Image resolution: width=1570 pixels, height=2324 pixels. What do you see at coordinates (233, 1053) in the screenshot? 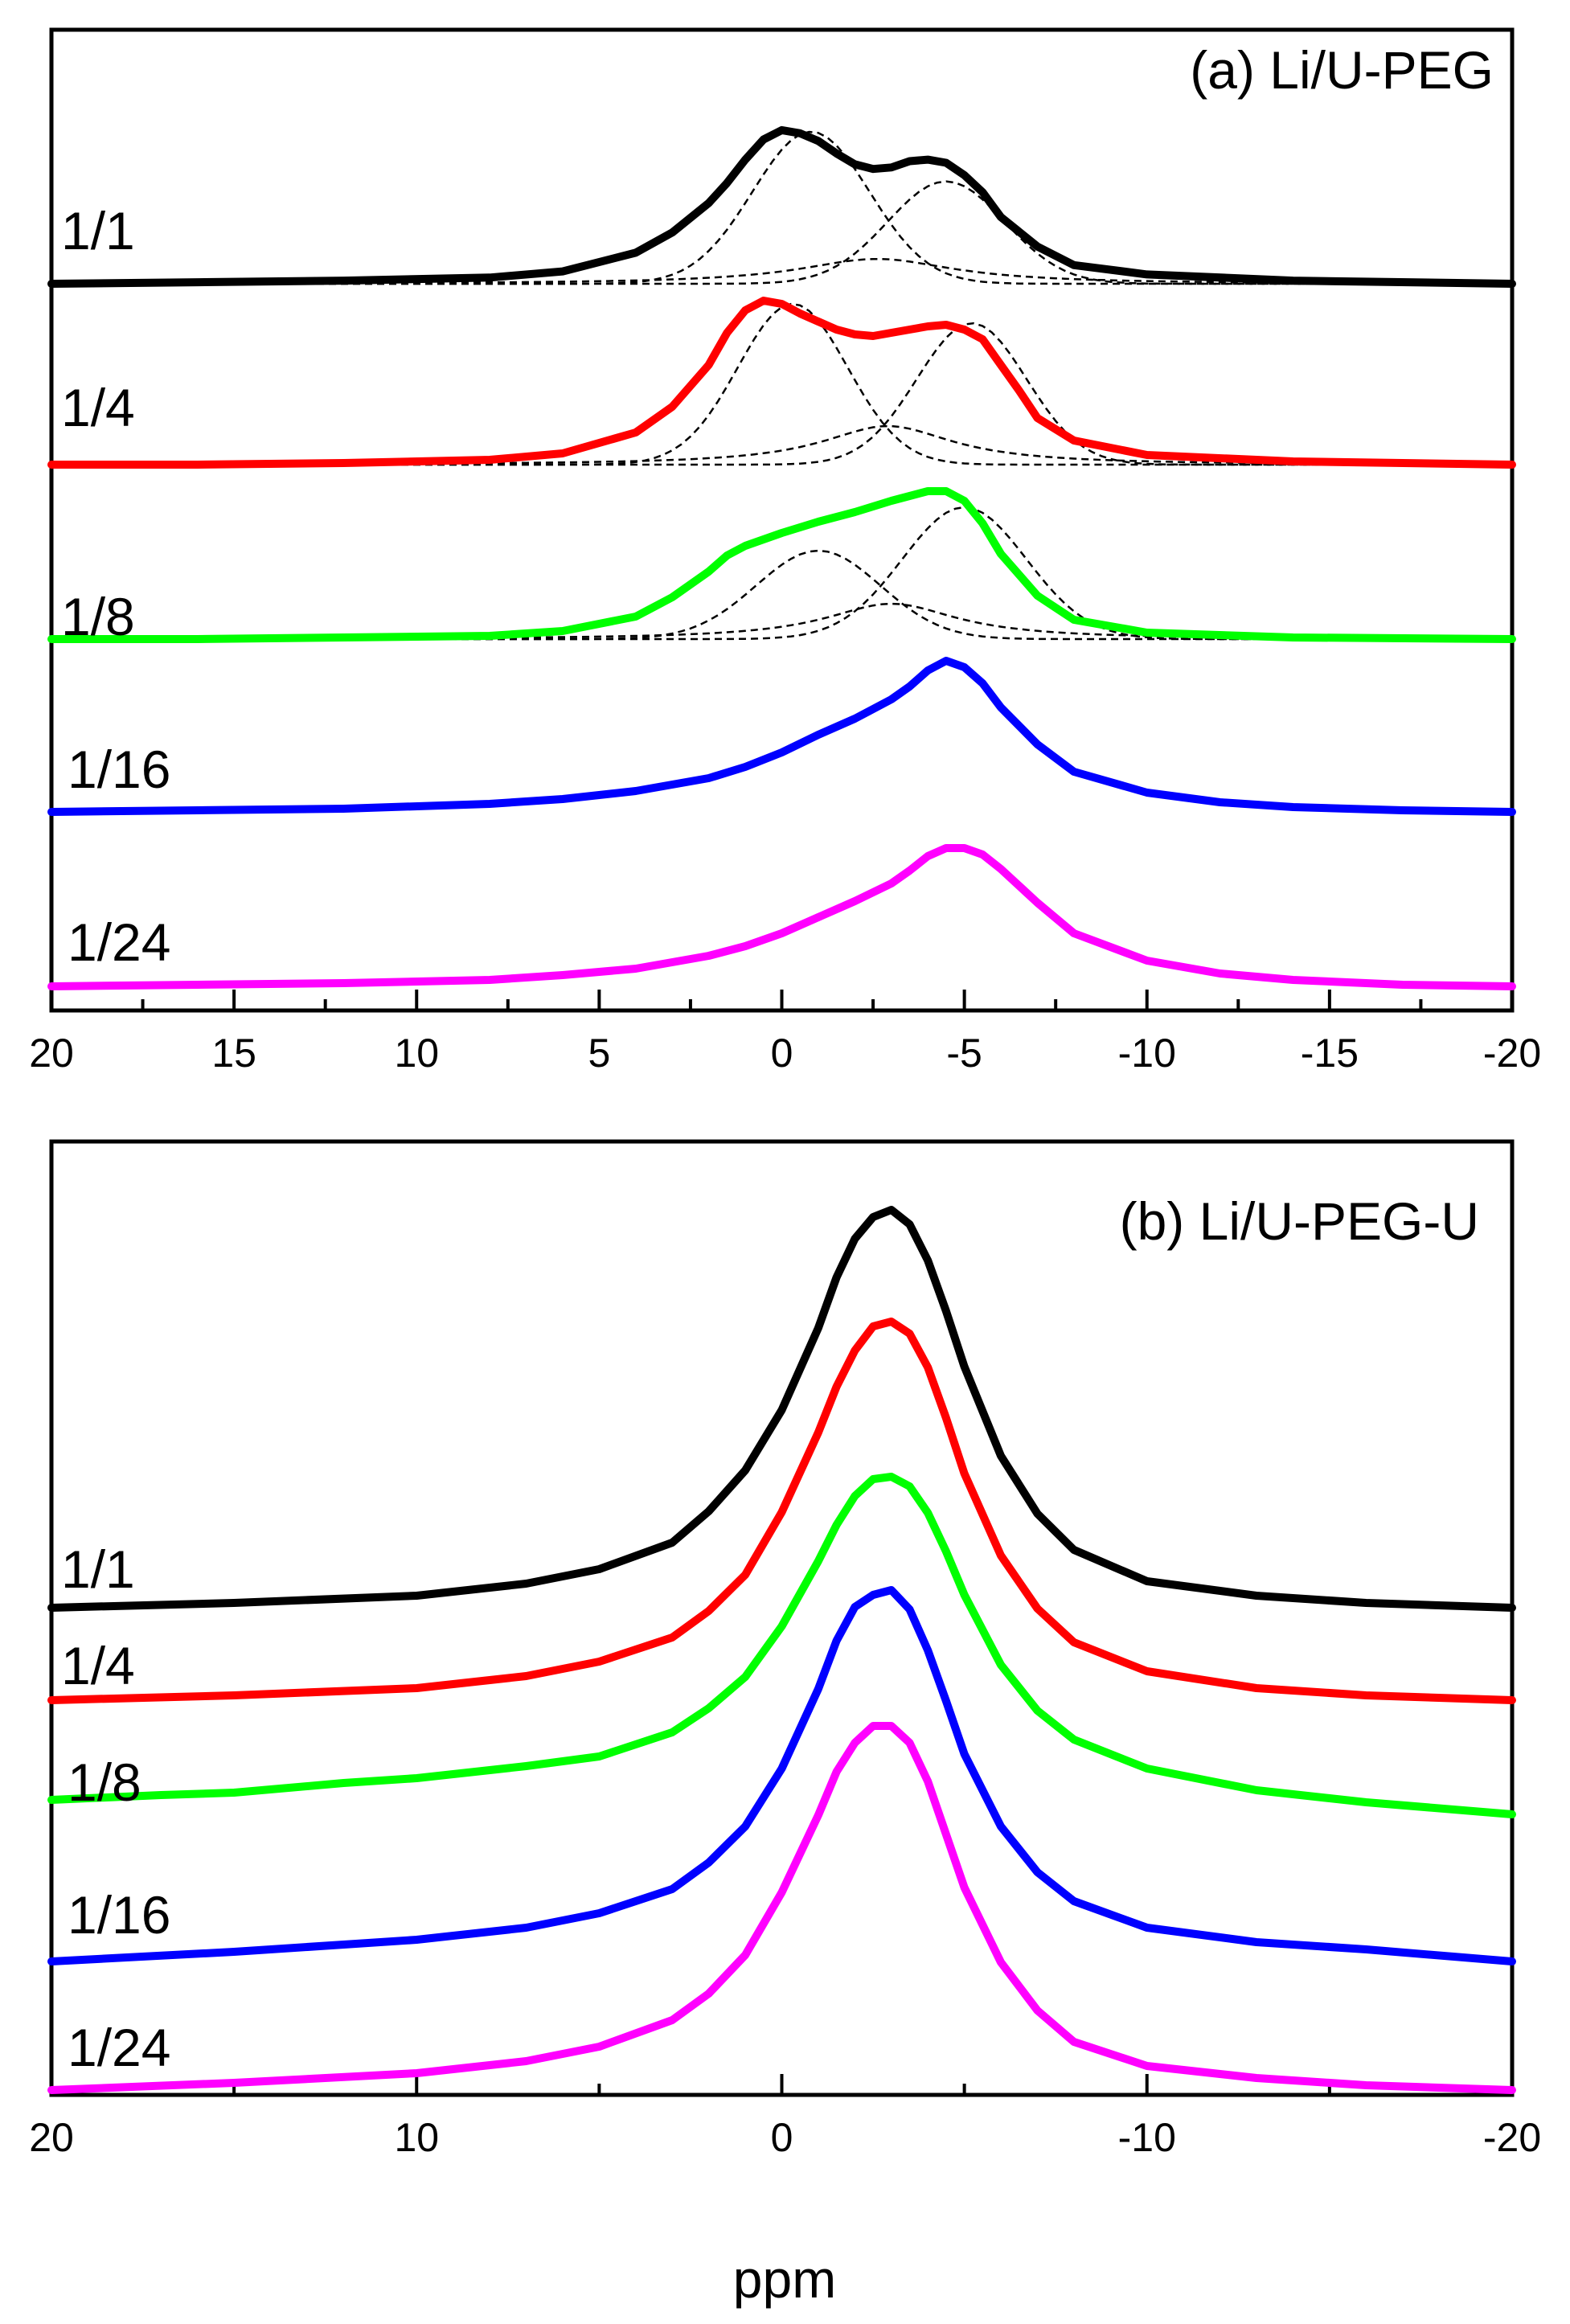
I see `x-tick-label: 15` at bounding box center [233, 1053].